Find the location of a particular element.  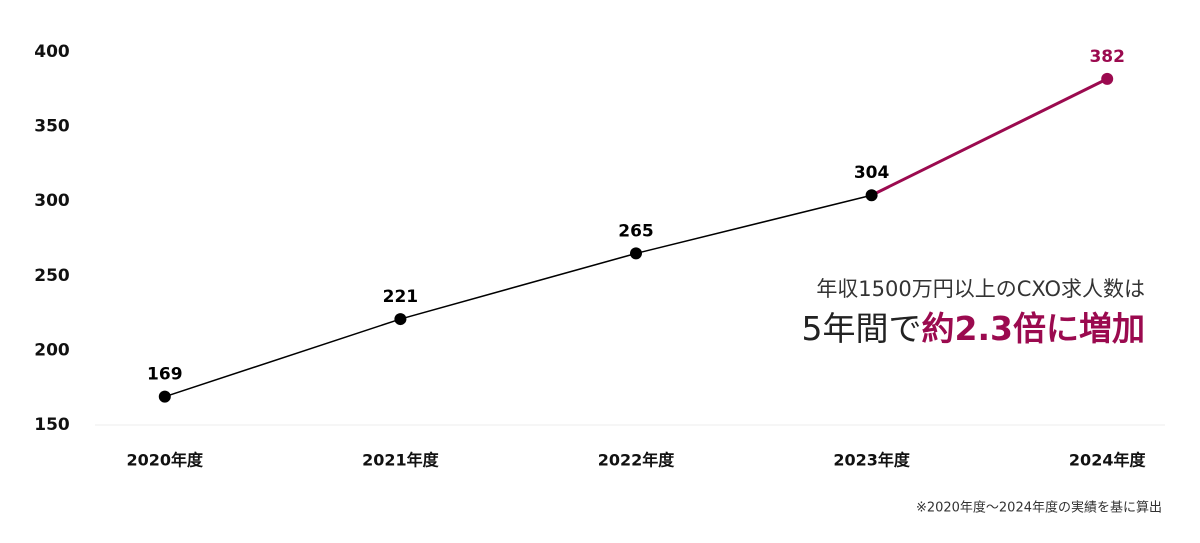

y-tick-label: 350 is located at coordinates (52, 127).